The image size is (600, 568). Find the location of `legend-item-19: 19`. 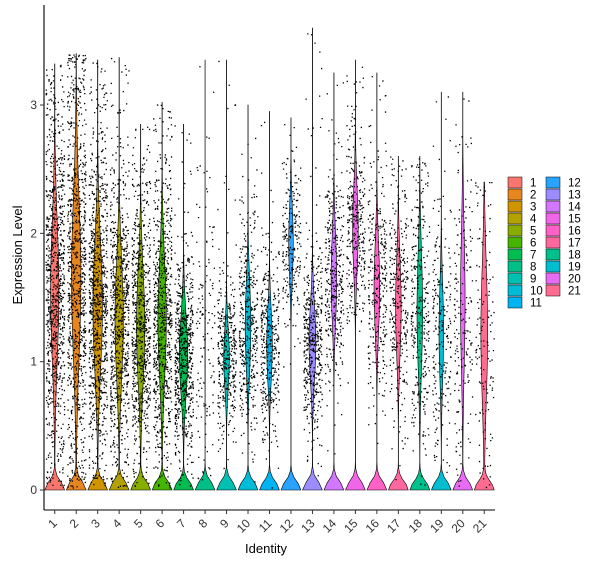

legend-item-19: 19 is located at coordinates (563, 267).